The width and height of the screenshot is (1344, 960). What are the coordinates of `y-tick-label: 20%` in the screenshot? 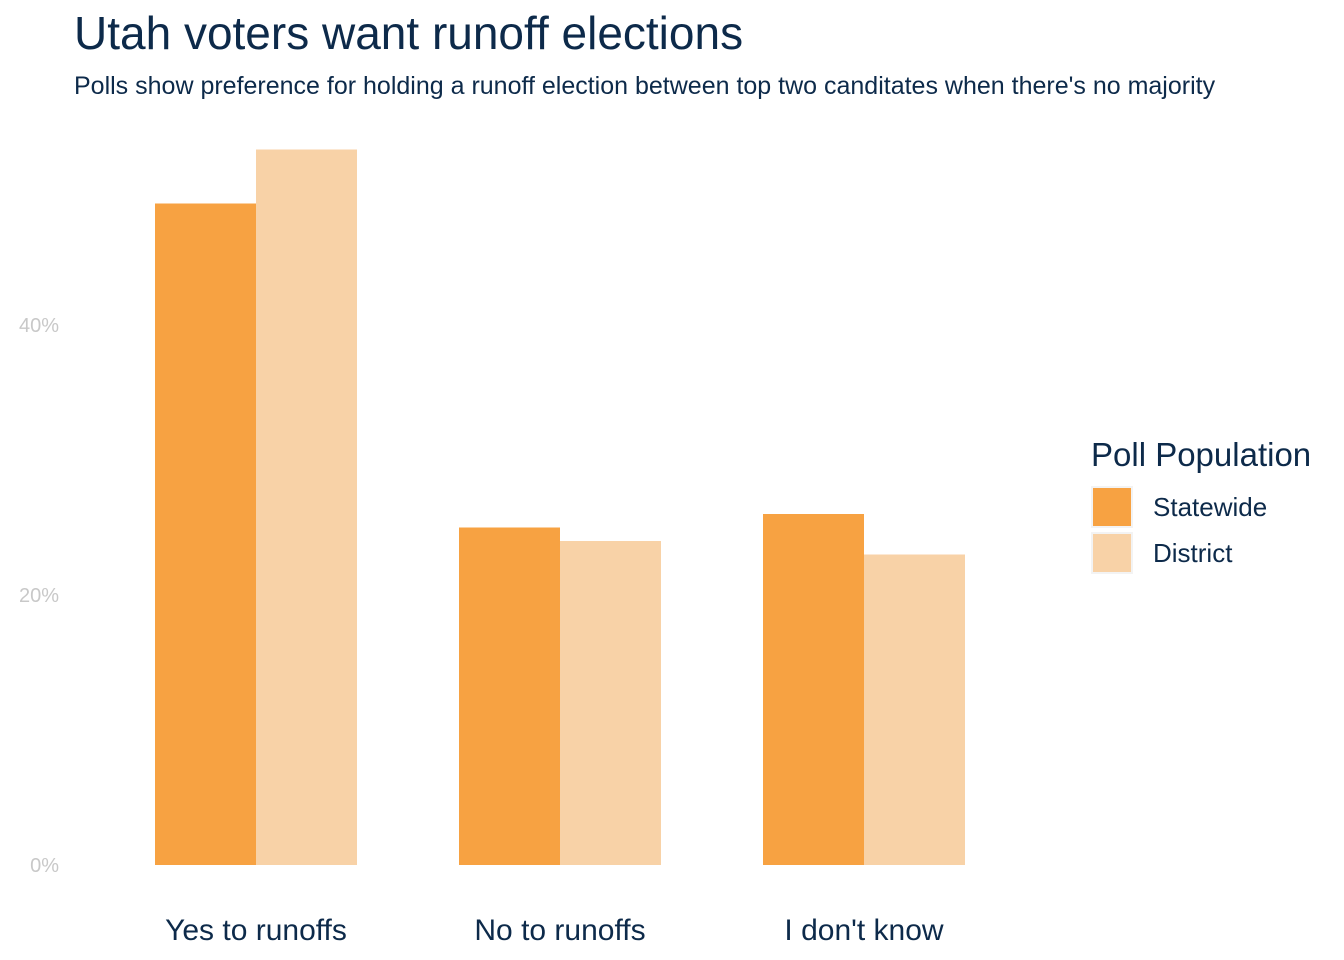 It's located at (39, 596).